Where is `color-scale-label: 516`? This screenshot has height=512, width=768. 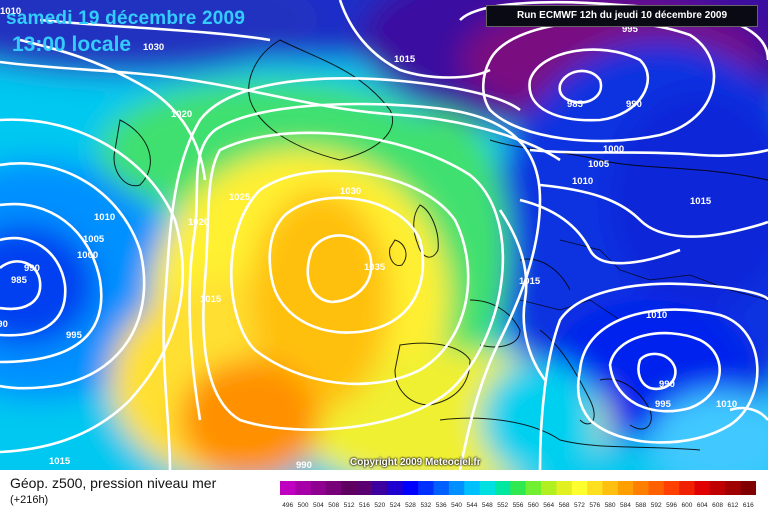
color-scale-label: 516 is located at coordinates (364, 505).